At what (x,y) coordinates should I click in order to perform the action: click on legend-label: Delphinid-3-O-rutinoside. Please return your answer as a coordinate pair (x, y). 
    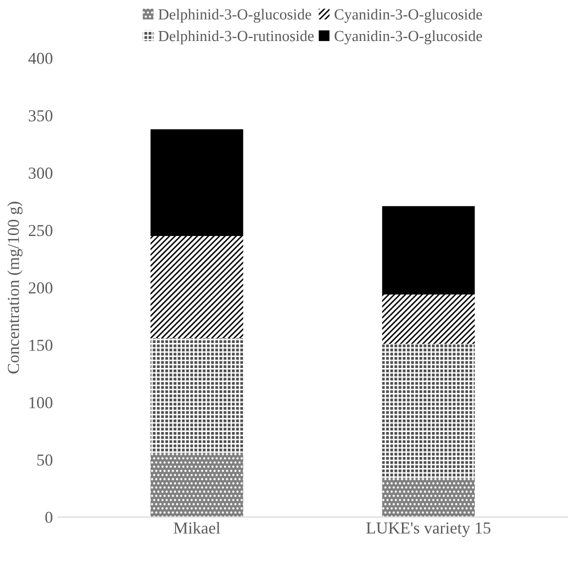
    Looking at the image, I should click on (236, 37).